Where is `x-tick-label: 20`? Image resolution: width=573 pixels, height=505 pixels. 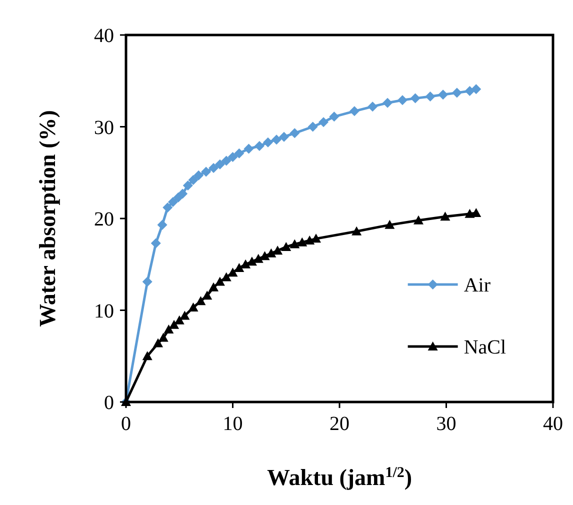 x-tick-label: 20 is located at coordinates (340, 424).